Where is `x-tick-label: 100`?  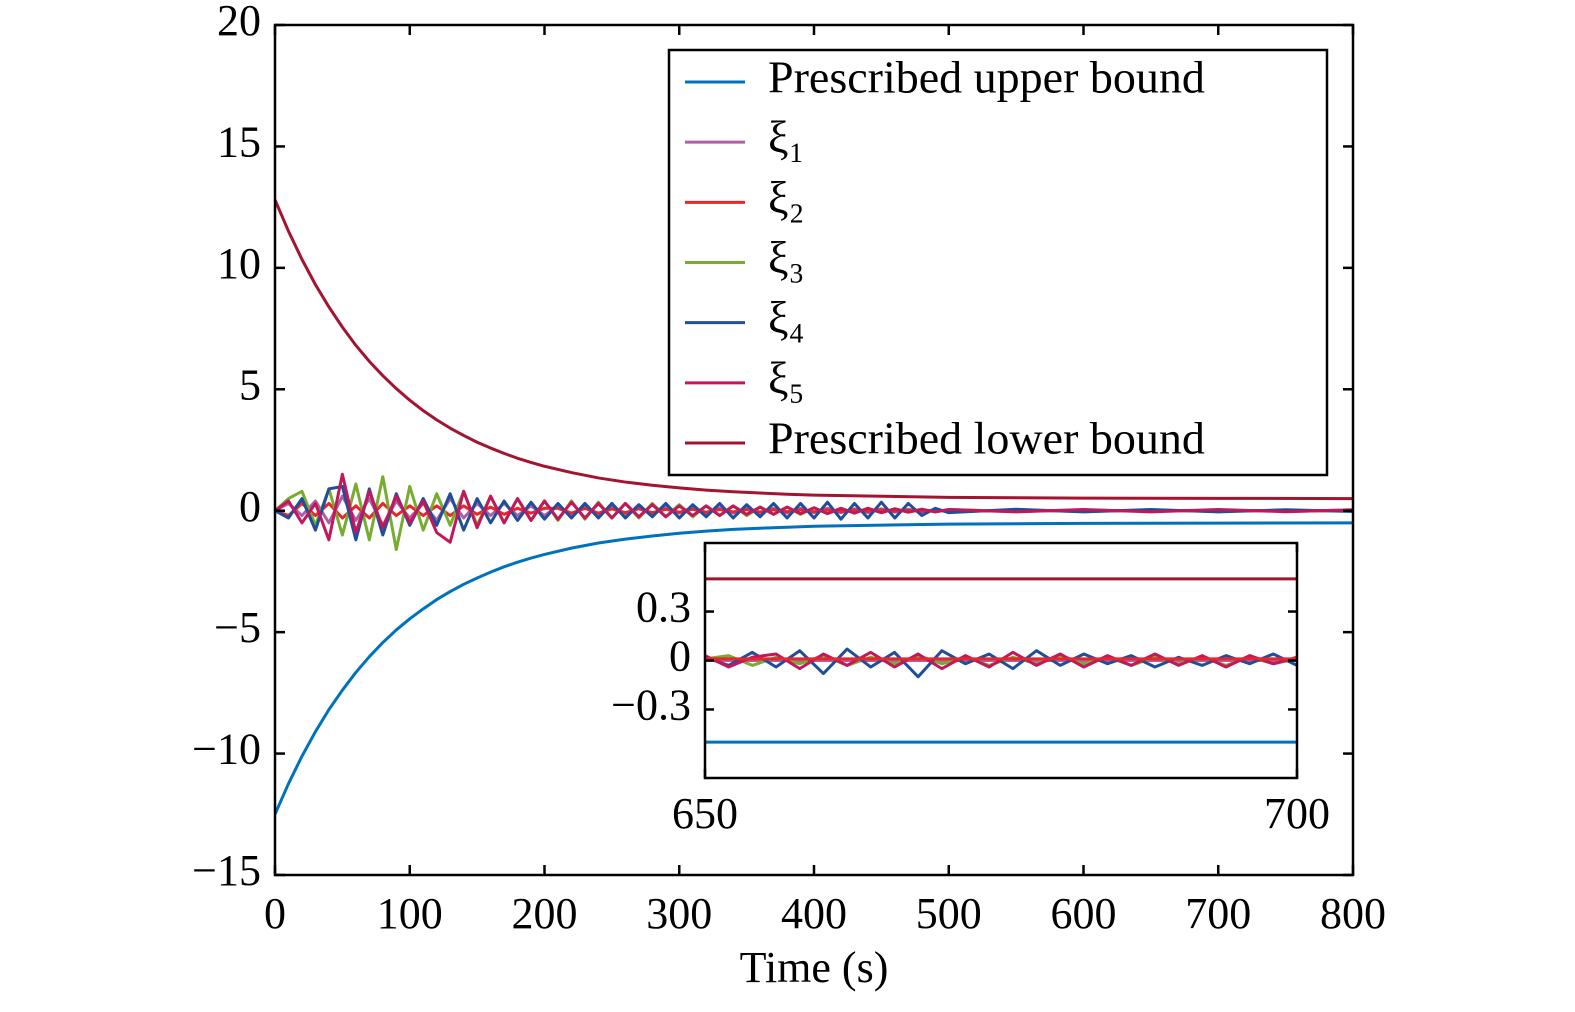 x-tick-label: 100 is located at coordinates (410, 913).